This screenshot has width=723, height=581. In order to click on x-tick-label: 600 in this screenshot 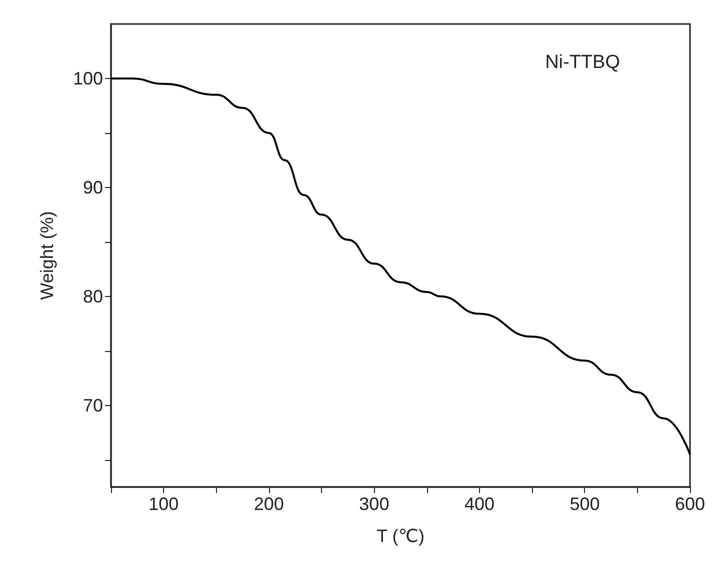, I will do `click(690, 504)`.